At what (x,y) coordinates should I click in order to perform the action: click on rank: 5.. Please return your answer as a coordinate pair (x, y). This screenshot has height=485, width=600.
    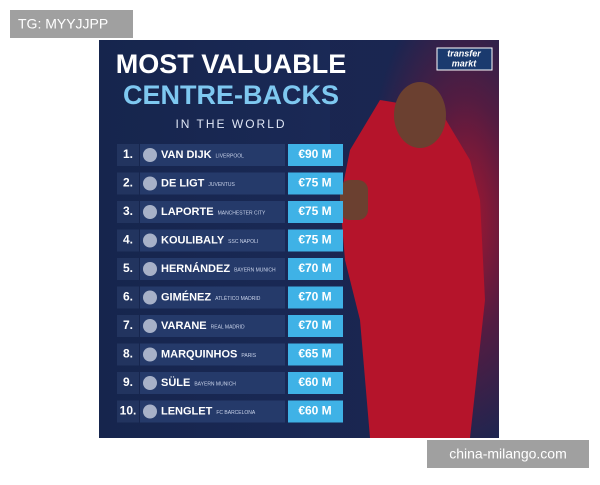
    Looking at the image, I should click on (128, 268).